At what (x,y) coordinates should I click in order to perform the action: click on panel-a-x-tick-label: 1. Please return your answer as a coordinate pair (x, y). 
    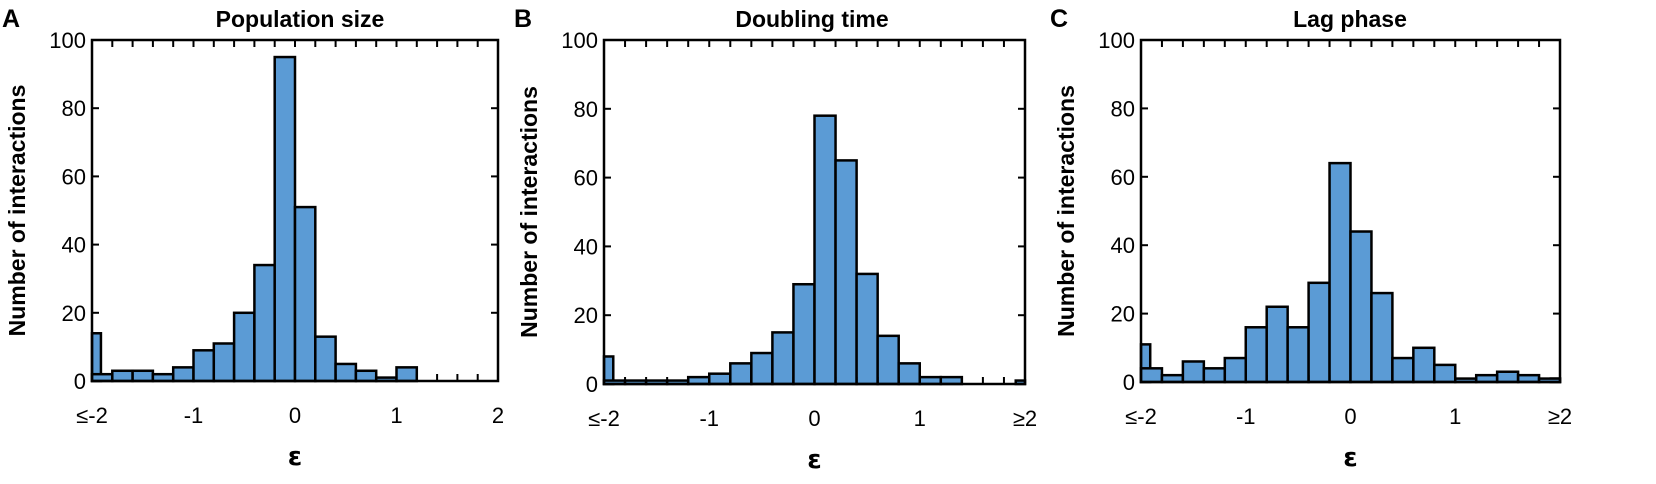
    Looking at the image, I should click on (396, 415).